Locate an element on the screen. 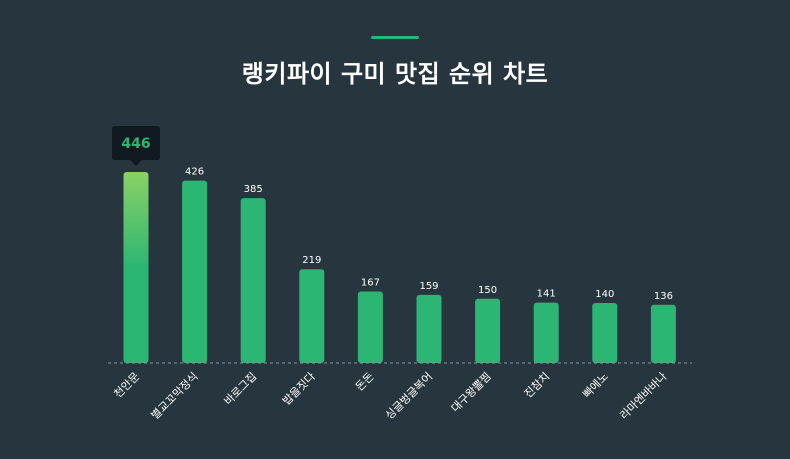 The height and width of the screenshot is (459, 790). tooltip-pointer is located at coordinates (136, 163).